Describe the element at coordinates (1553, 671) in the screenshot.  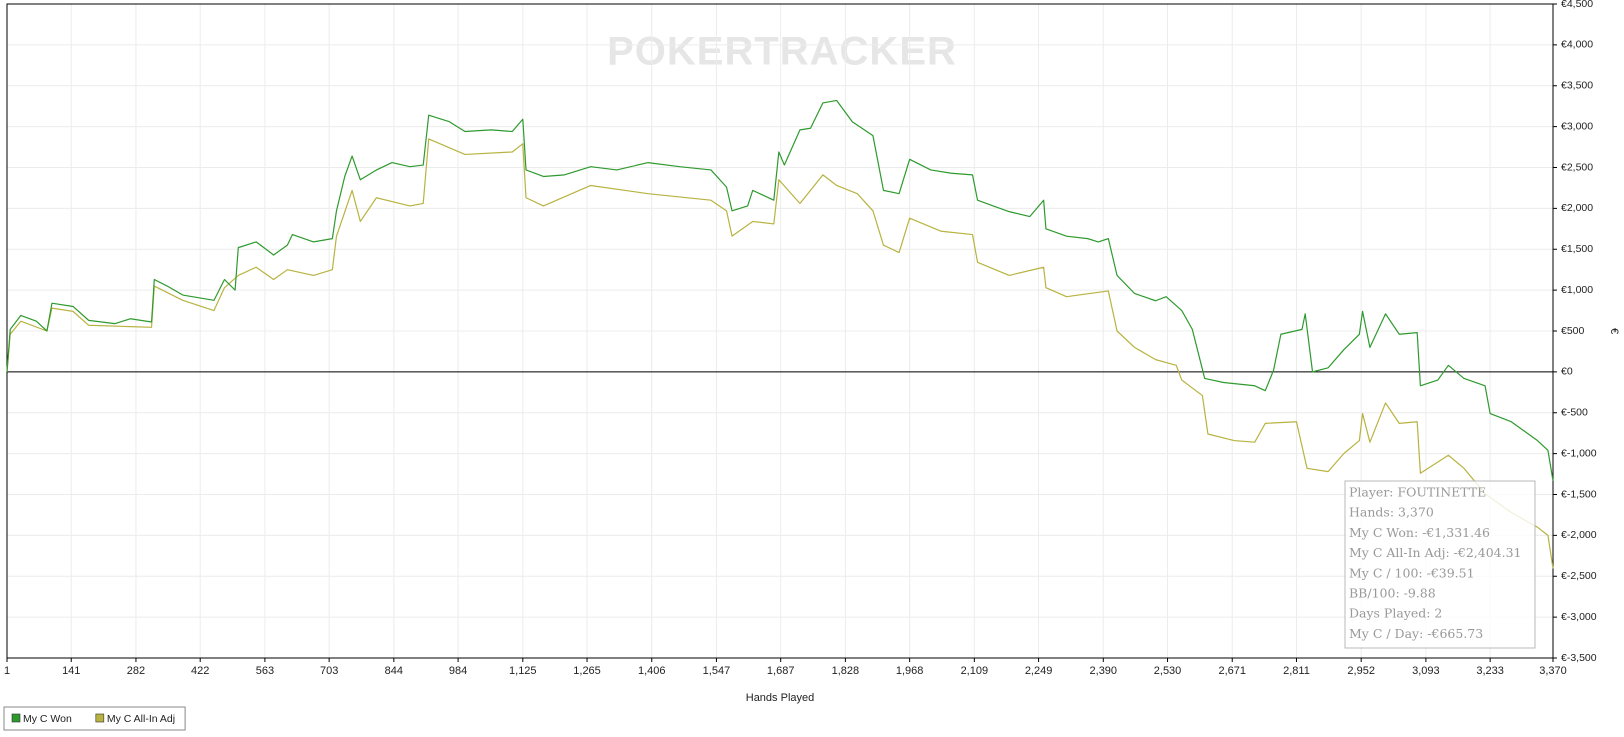
I see `x-tick-label: 3,370` at that location.